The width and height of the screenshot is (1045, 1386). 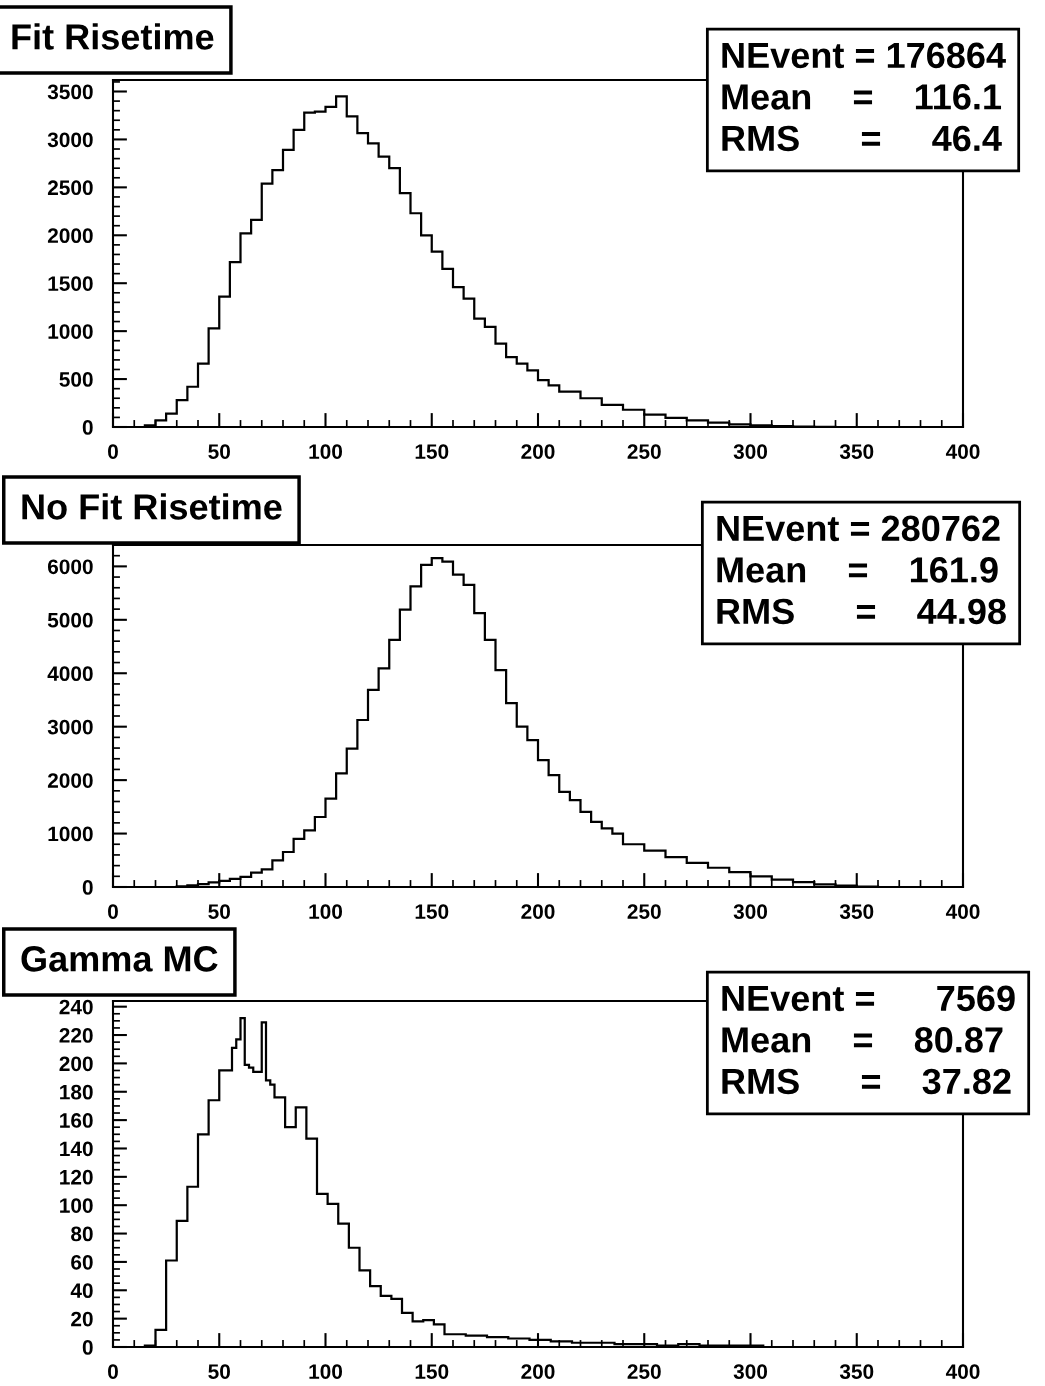 What do you see at coordinates (862, 1040) in the screenshot?
I see `annotation: Mean = 80.87` at bounding box center [862, 1040].